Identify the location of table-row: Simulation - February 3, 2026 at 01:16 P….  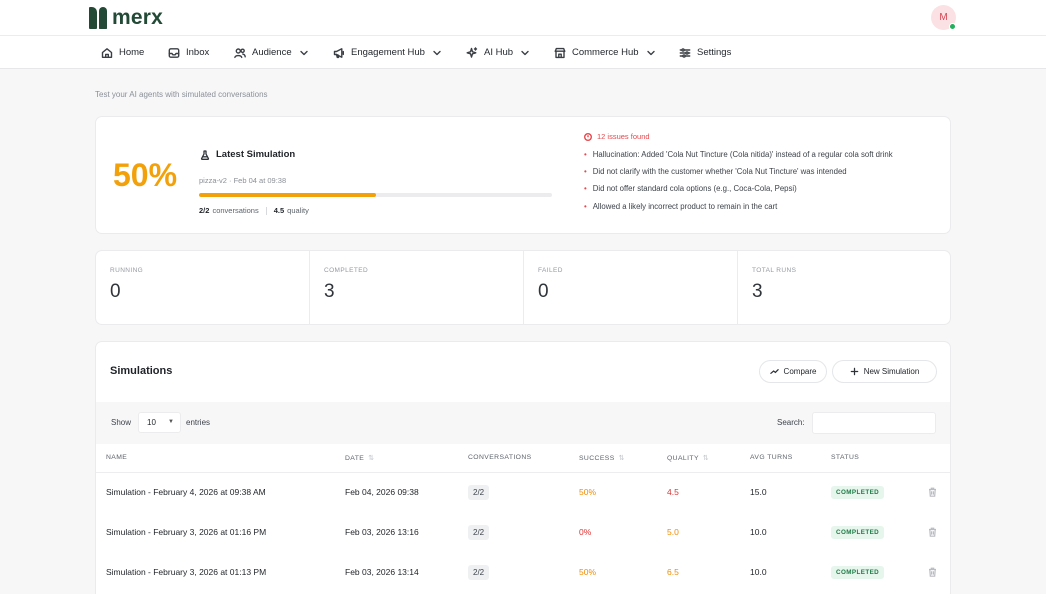
(523, 532).